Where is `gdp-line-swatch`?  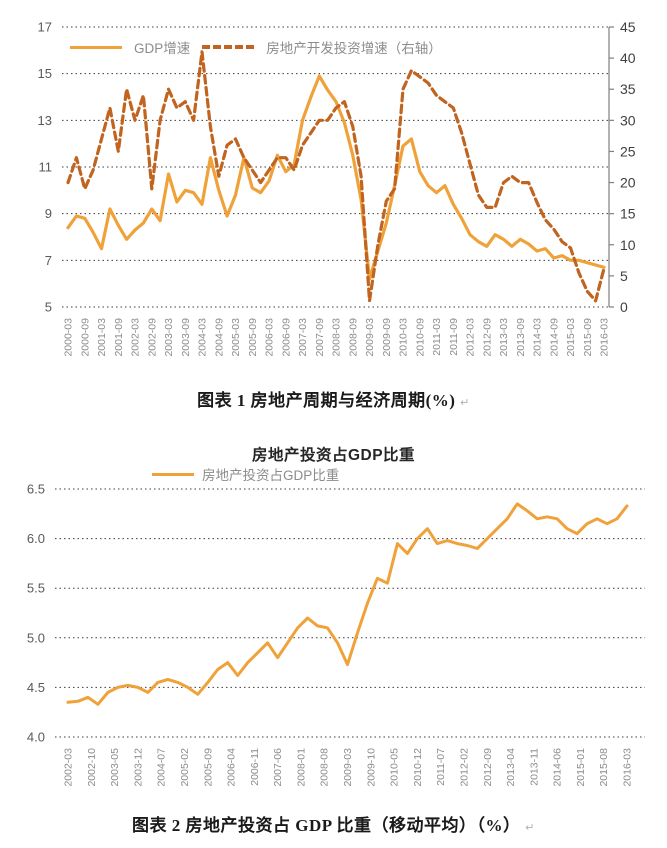
gdp-line-swatch is located at coordinates (96, 47).